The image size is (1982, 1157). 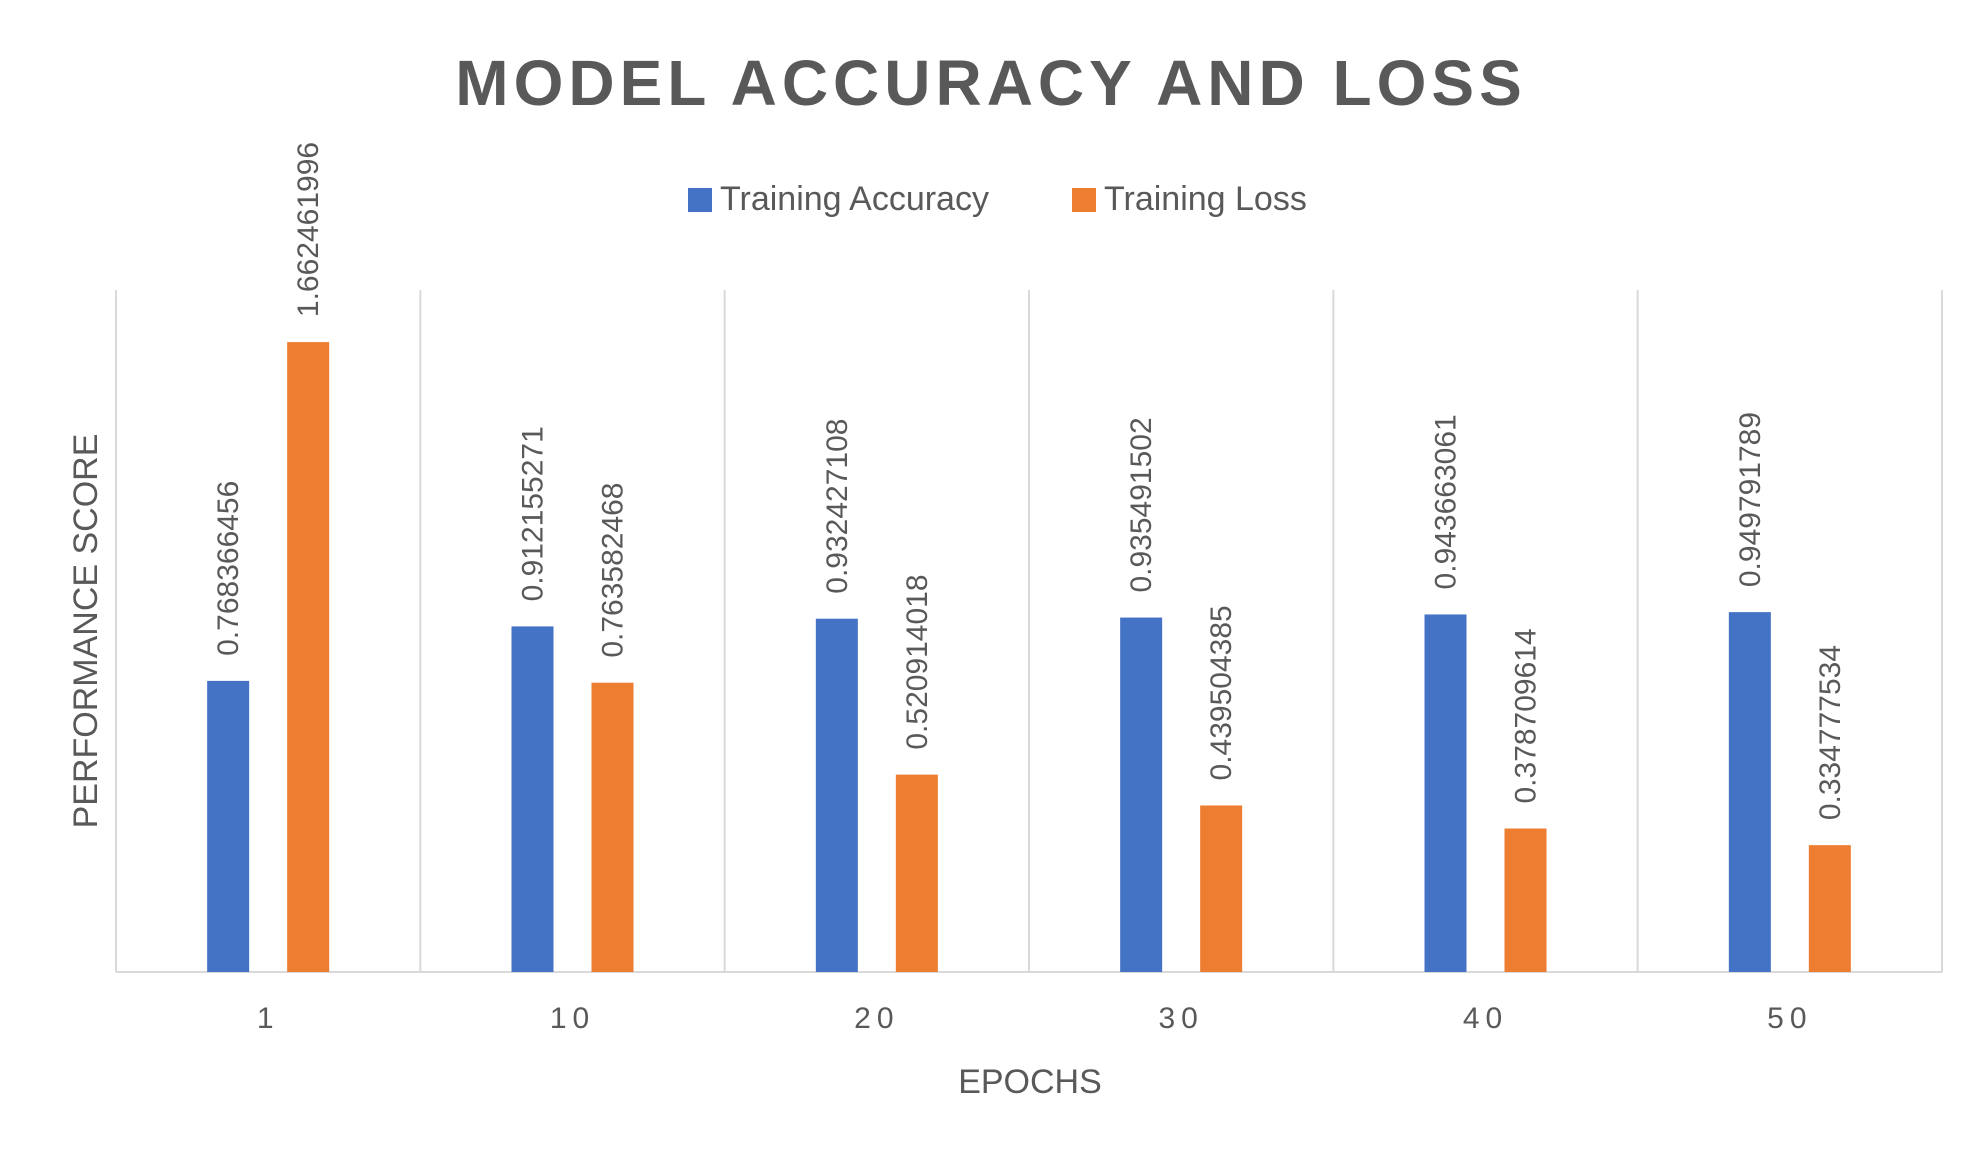 What do you see at coordinates (876, 1018) in the screenshot?
I see `x-tick-label: 20` at bounding box center [876, 1018].